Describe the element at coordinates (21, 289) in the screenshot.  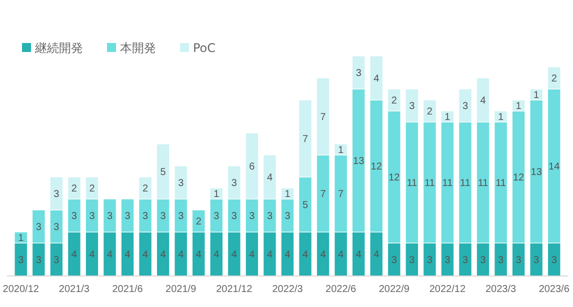
I see `x-tick-label: 2020/12` at that location.